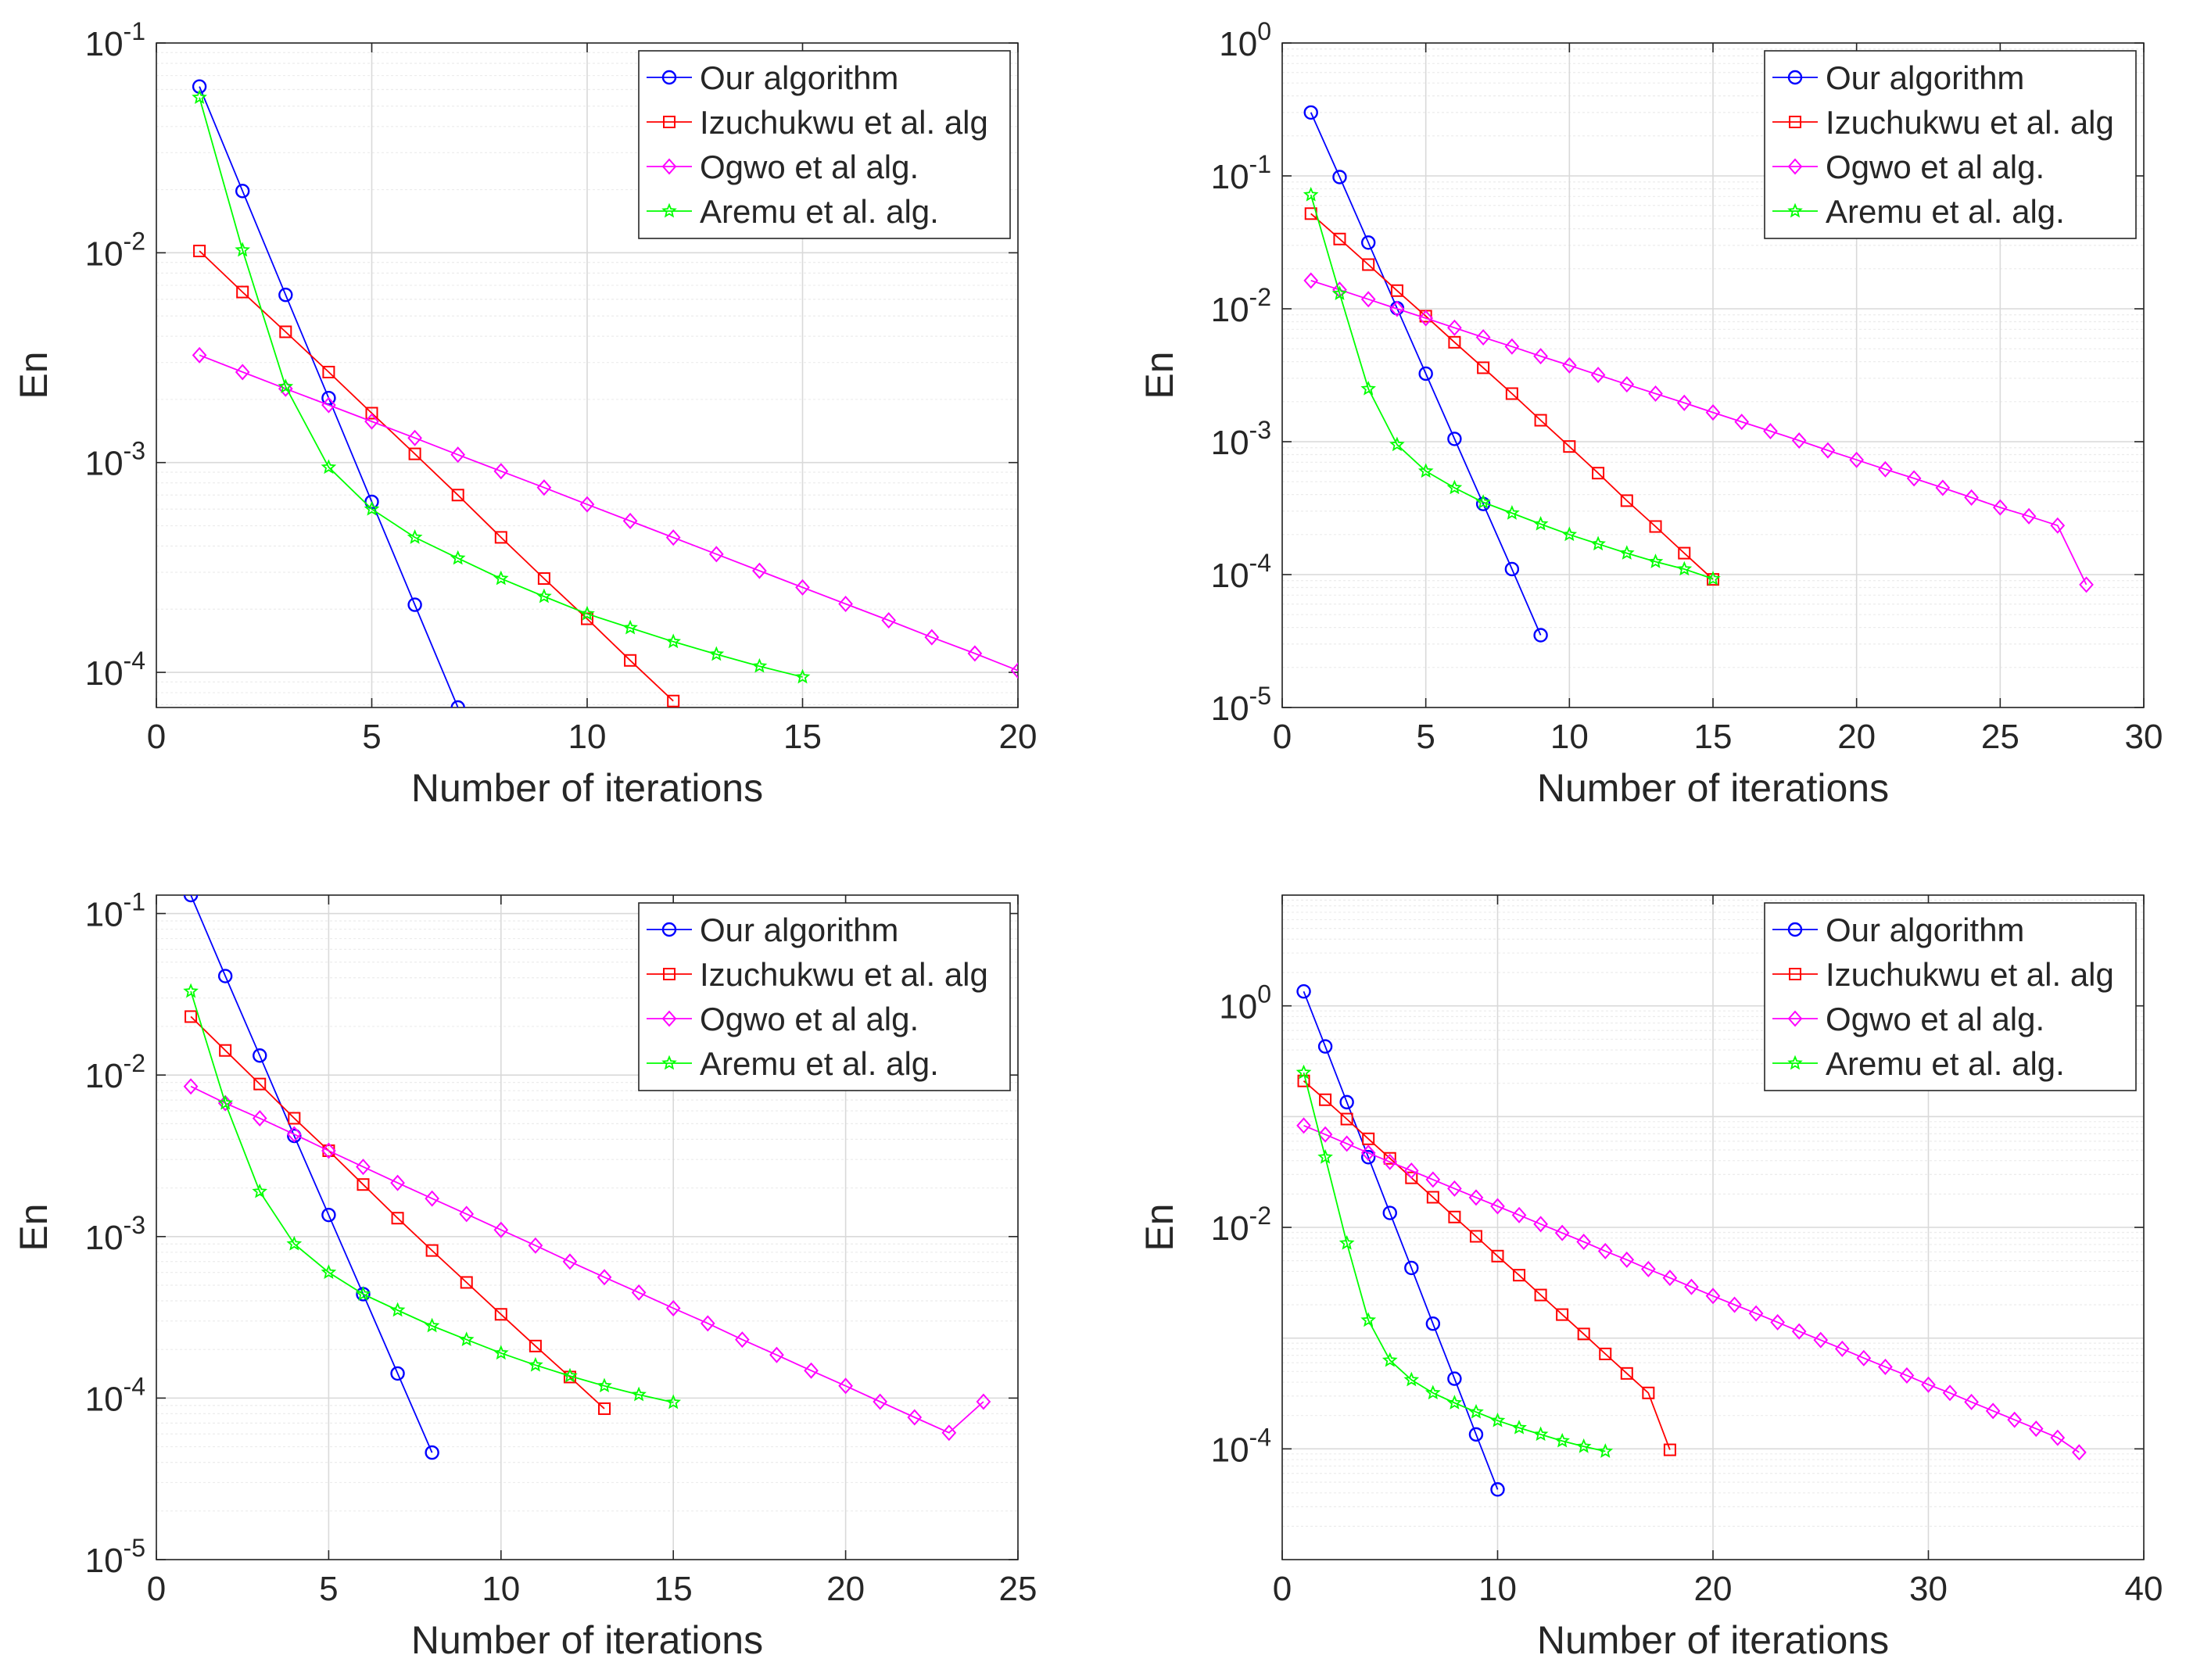 This screenshot has height=1680, width=2186. Describe the element at coordinates (817, 974) in the screenshot. I see `legend-item: Izuchukwu et al. alg` at that location.